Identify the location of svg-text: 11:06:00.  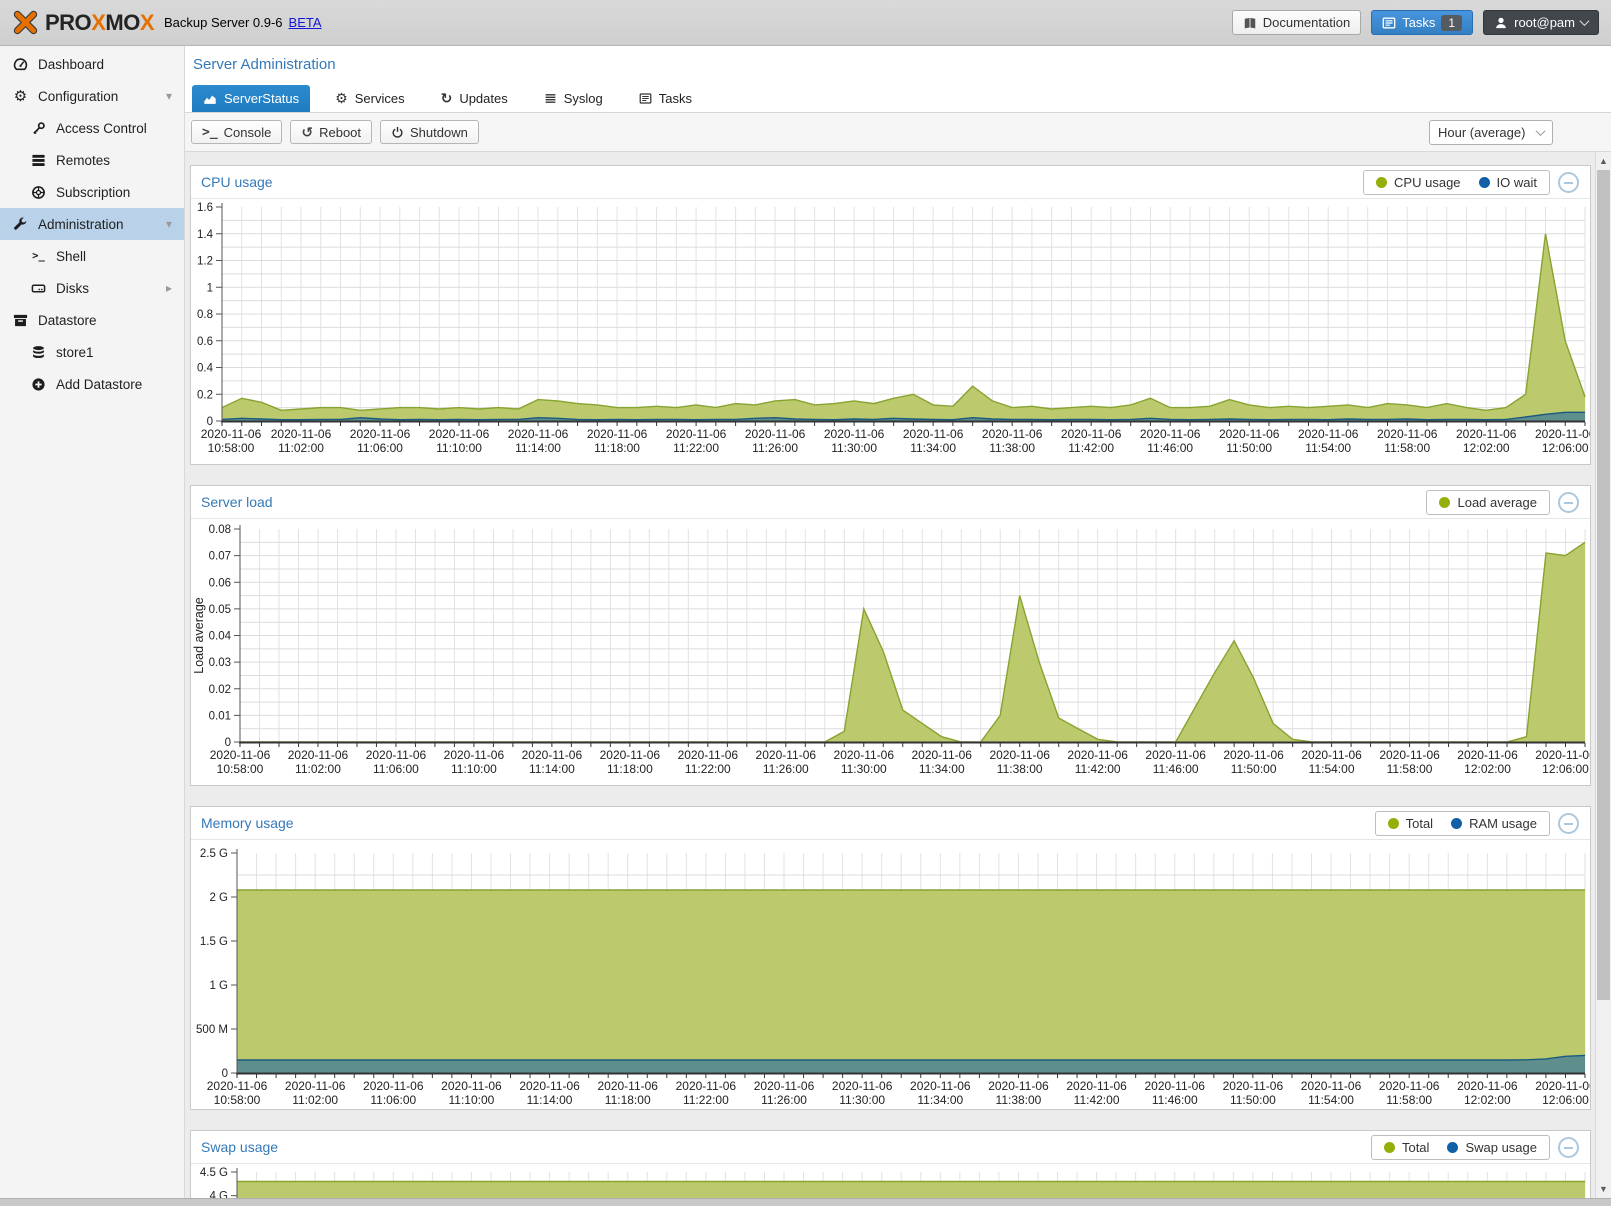
(393, 1099).